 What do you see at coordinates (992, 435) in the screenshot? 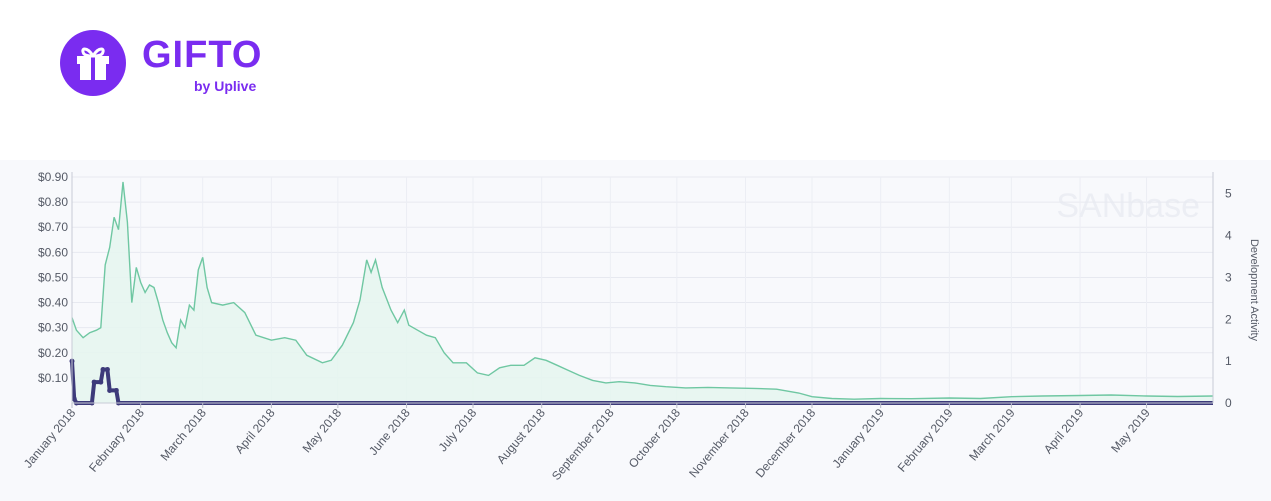
I see `x-tick-label: March 2019` at bounding box center [992, 435].